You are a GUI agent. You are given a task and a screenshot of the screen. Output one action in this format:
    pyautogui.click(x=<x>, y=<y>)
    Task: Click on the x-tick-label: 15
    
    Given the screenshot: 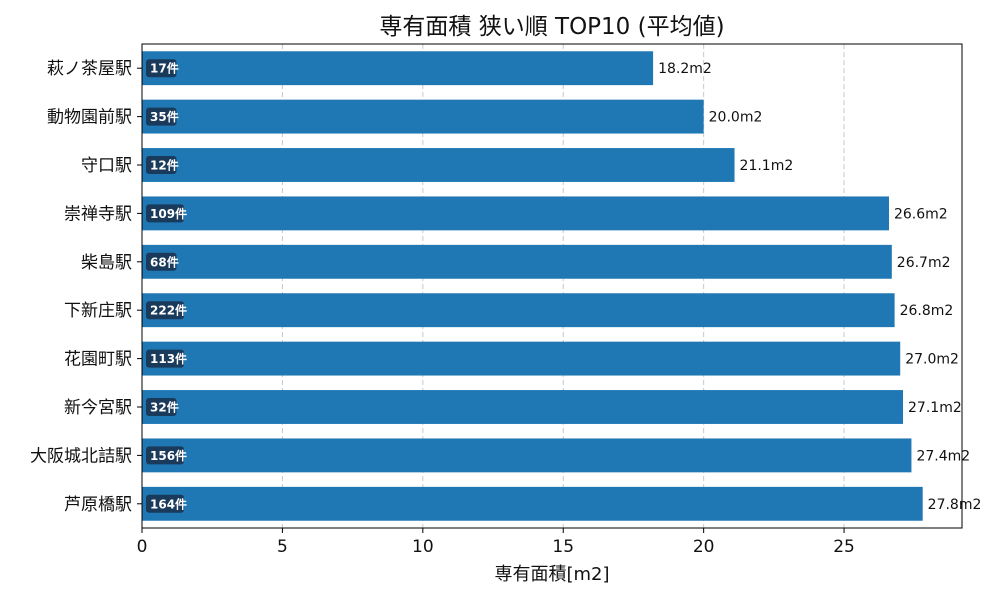 What is the action you would take?
    pyautogui.click(x=563, y=547)
    